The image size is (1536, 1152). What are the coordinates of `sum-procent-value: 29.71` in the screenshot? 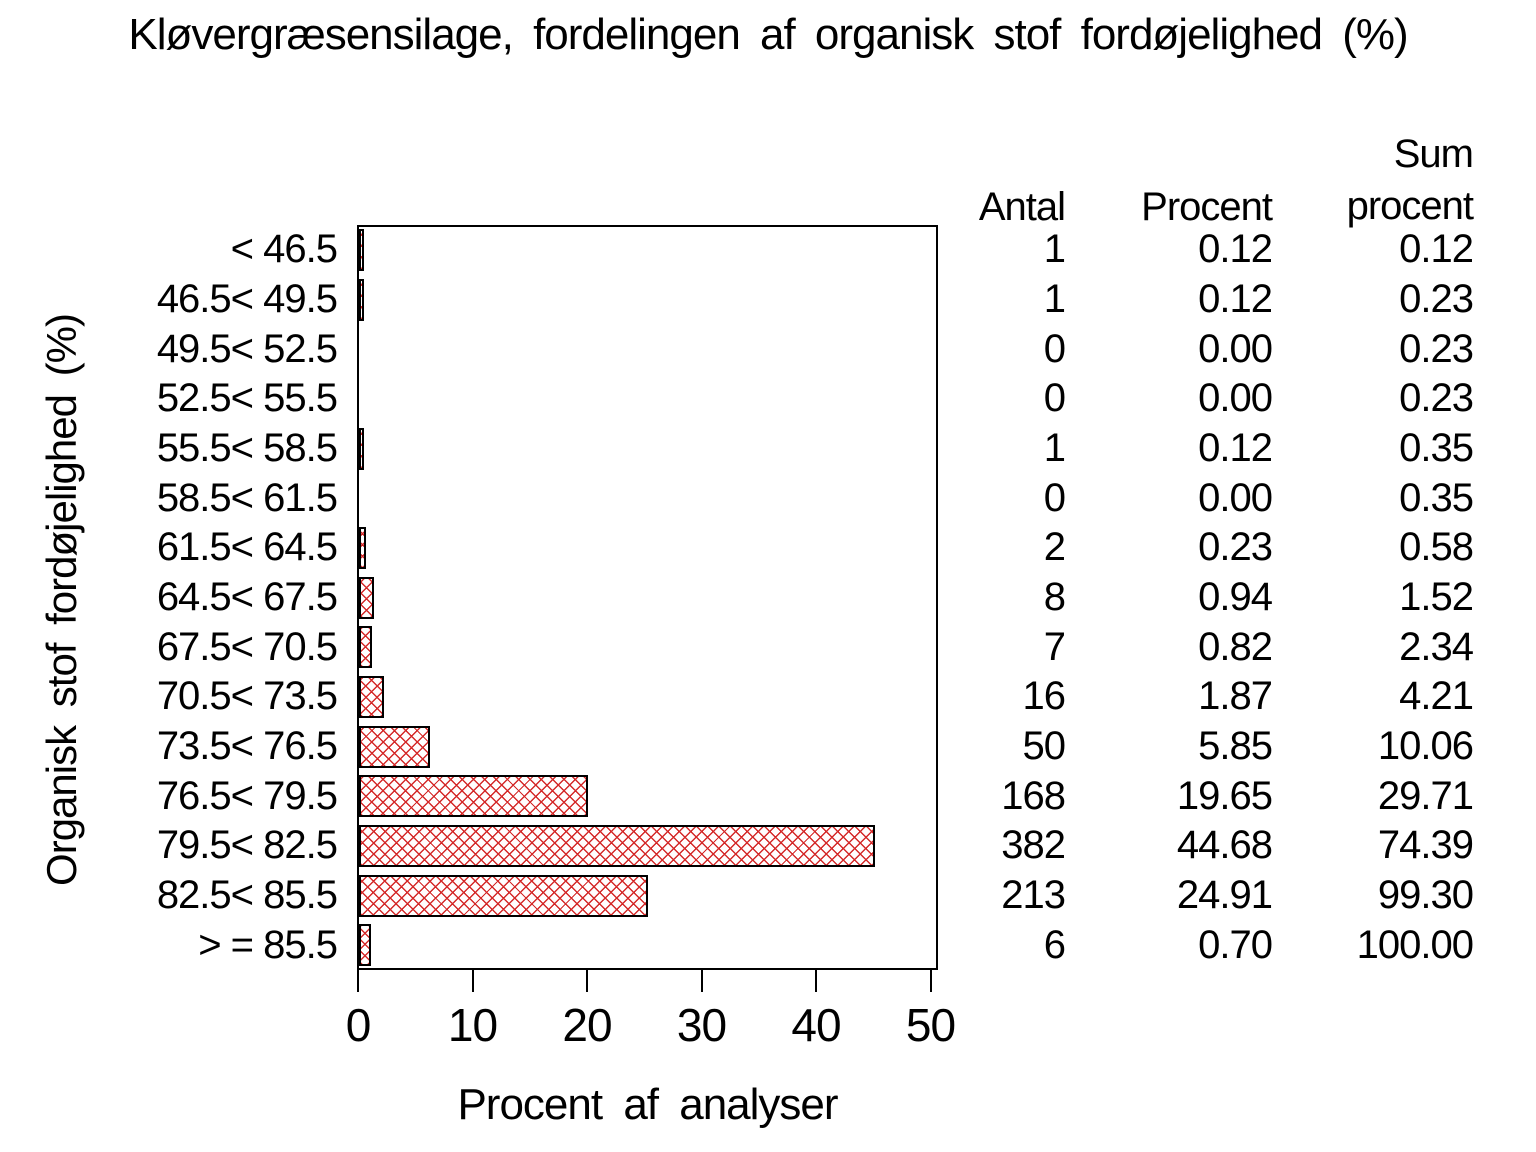 It's located at (1425, 795).